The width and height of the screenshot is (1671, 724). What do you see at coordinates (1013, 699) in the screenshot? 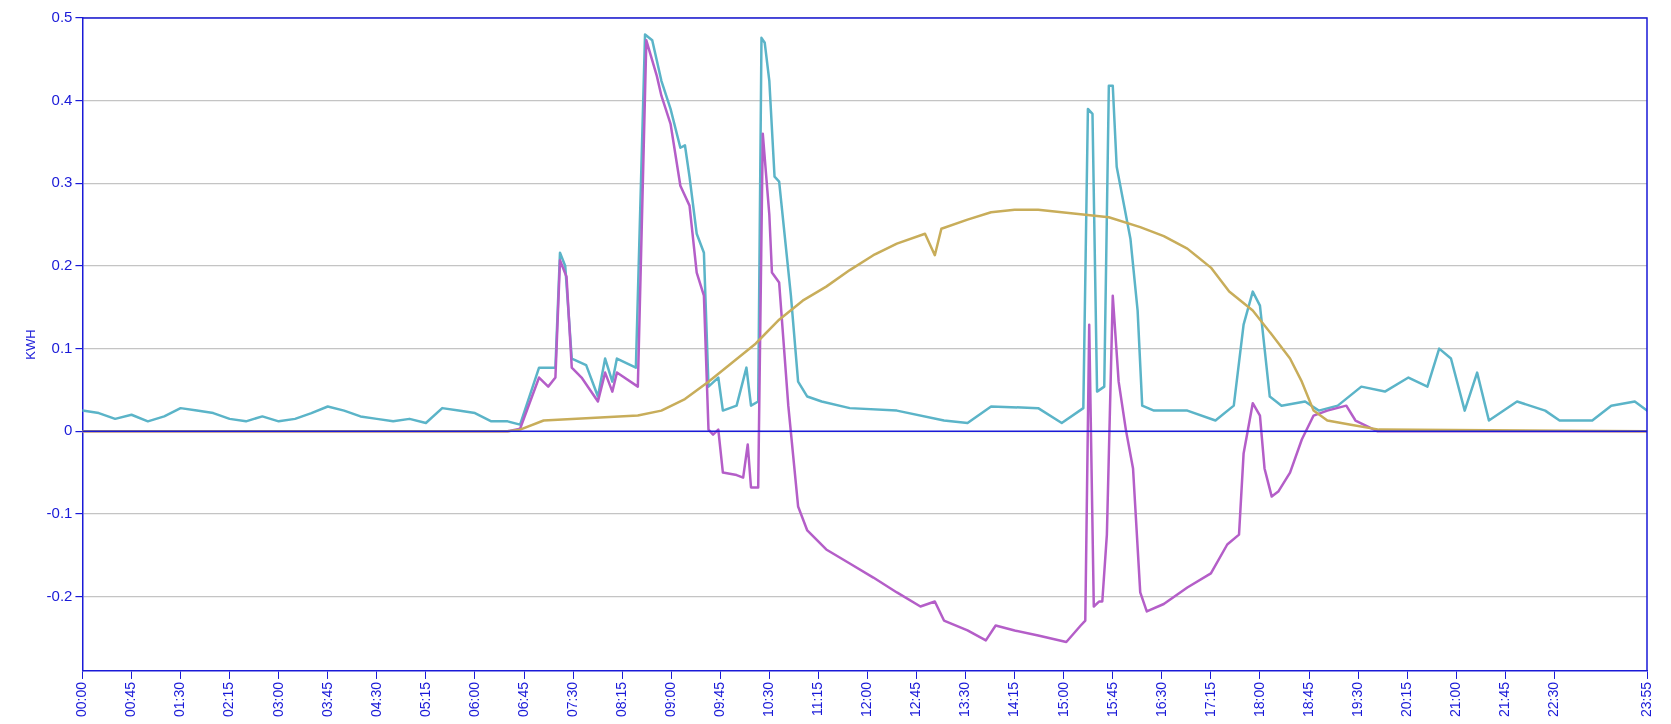
I see `x-tick-label: 14:15` at bounding box center [1013, 699].